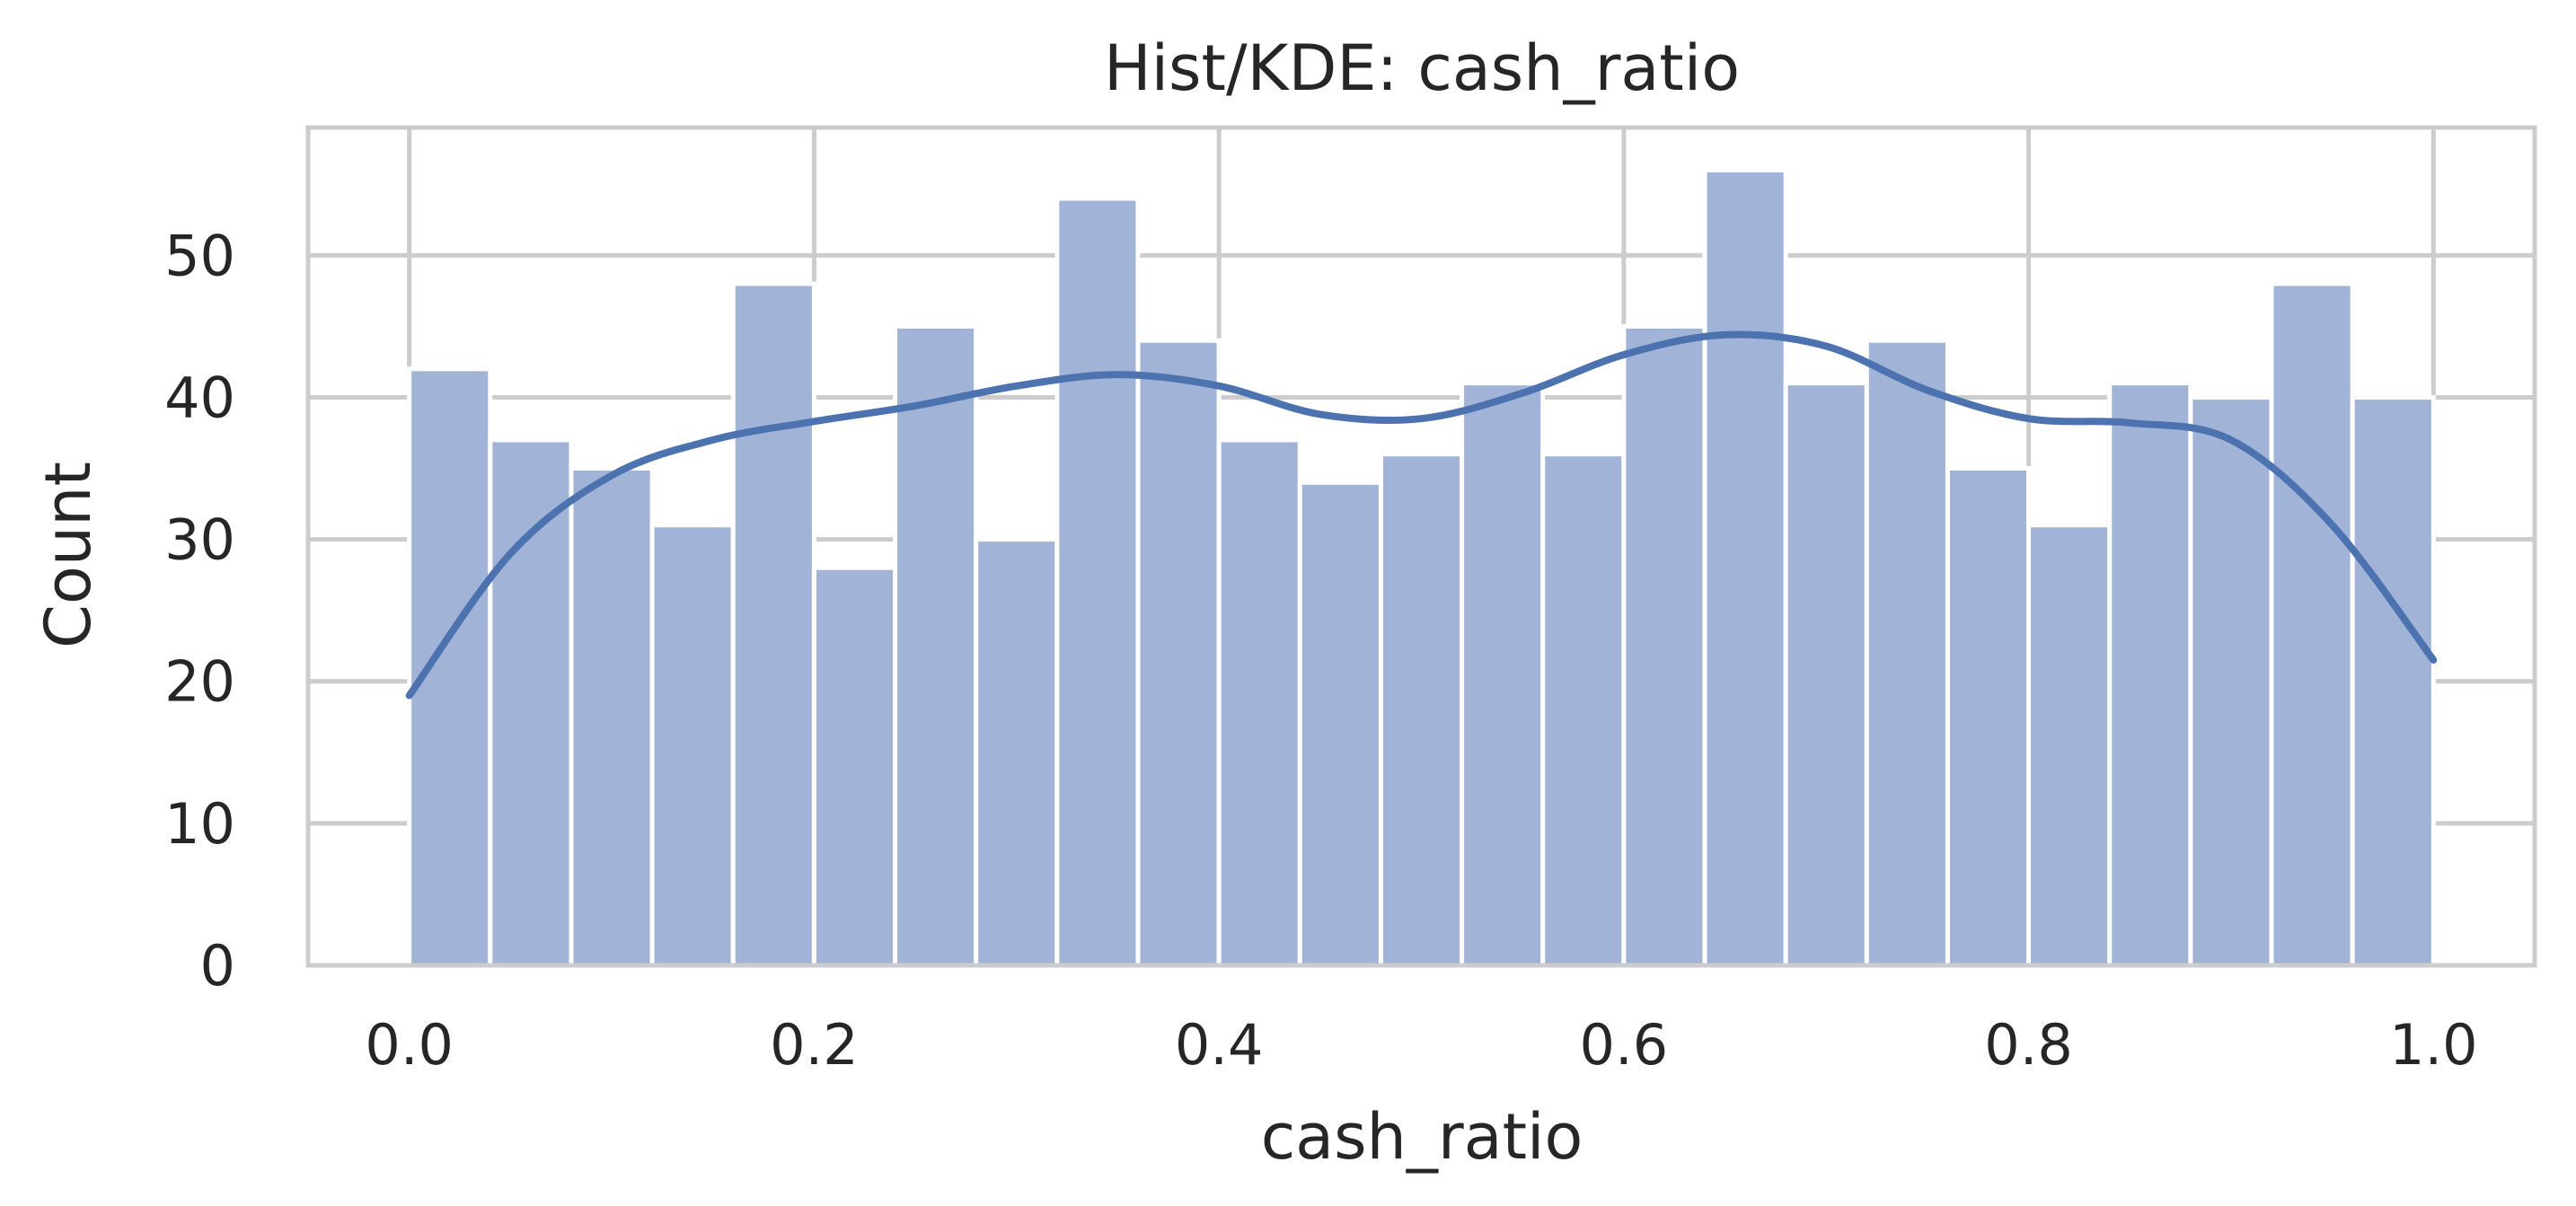 The image size is (2576, 1206). What do you see at coordinates (1421, 1045) in the screenshot?
I see `x-tick-labels: 0.0 0.2 0.4 0.6 0.8 1.0` at bounding box center [1421, 1045].